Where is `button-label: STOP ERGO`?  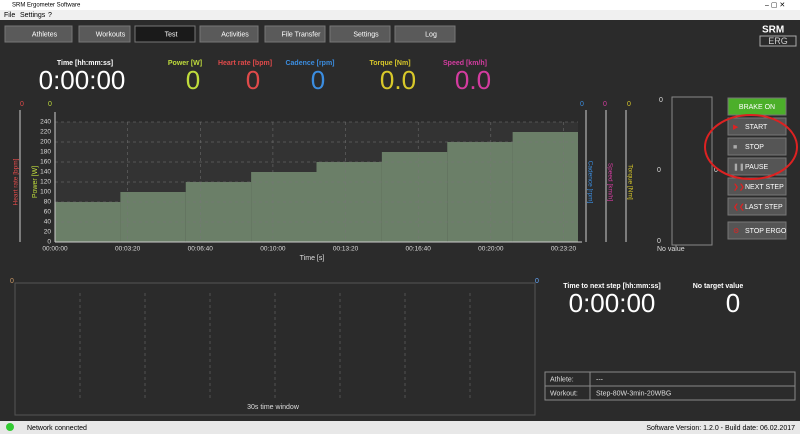 button-label: STOP ERGO is located at coordinates (766, 231).